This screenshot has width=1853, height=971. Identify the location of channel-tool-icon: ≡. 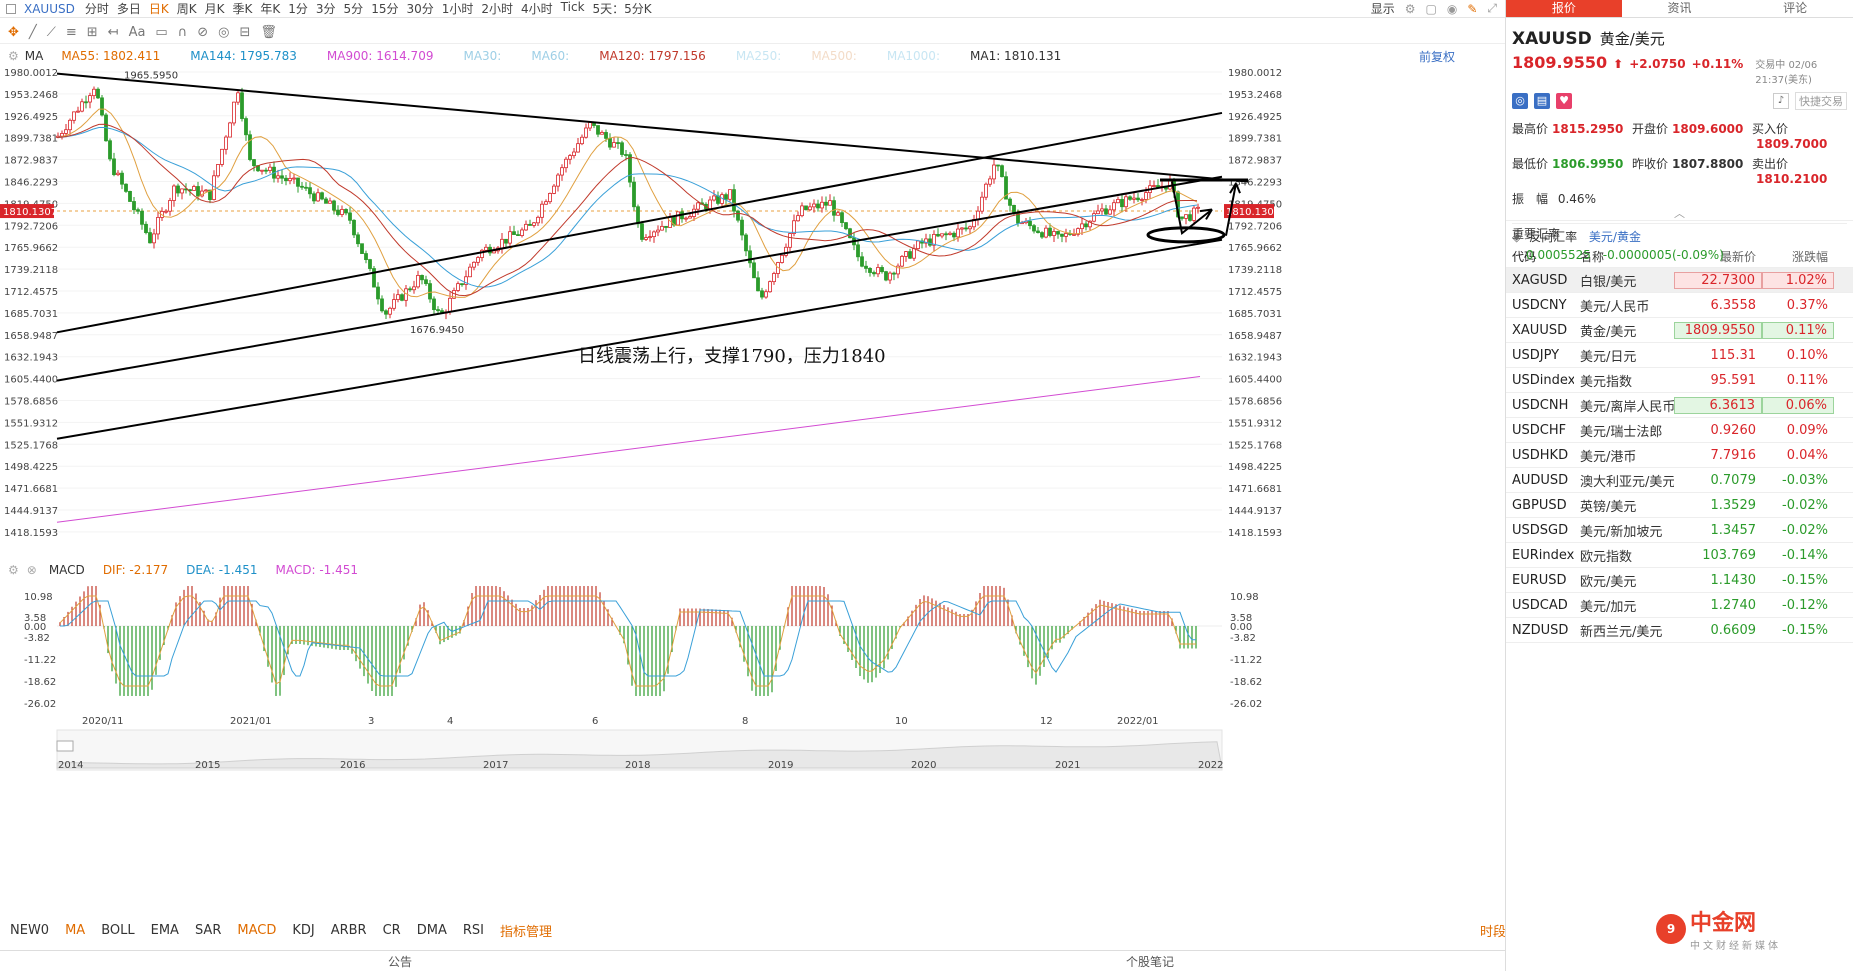
(71, 32).